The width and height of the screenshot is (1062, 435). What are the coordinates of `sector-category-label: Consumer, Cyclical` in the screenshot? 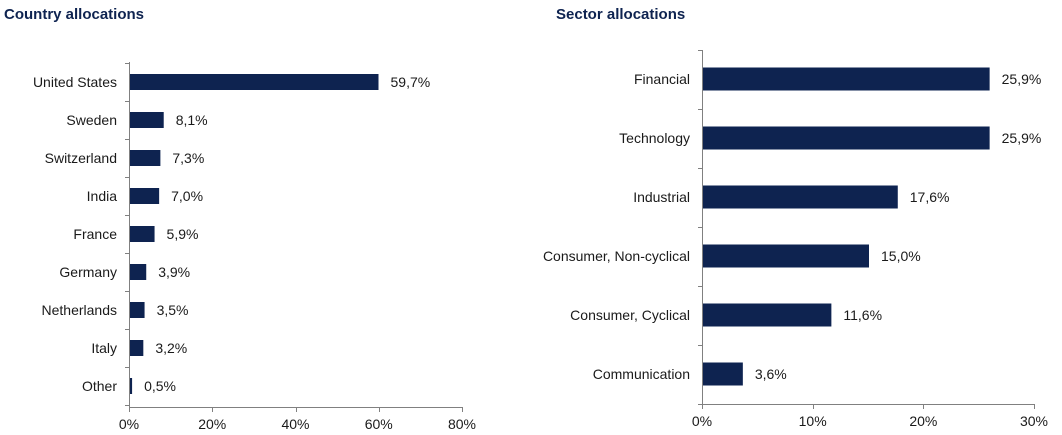 It's located at (630, 315).